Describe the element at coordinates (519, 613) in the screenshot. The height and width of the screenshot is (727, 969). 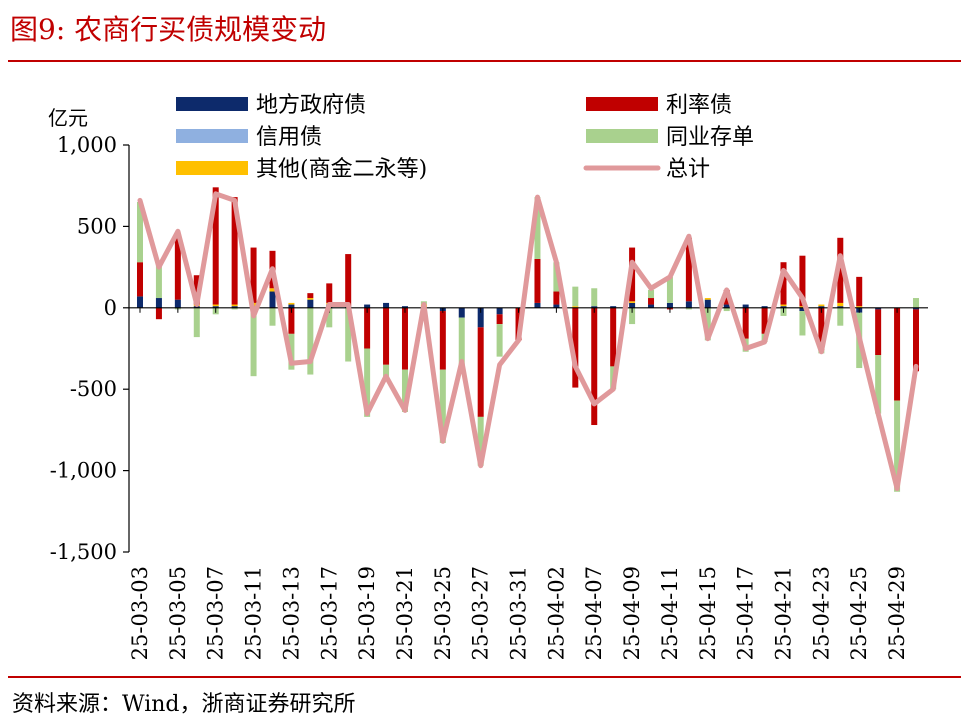
I see `x-tick-label: 25-03-31` at that location.